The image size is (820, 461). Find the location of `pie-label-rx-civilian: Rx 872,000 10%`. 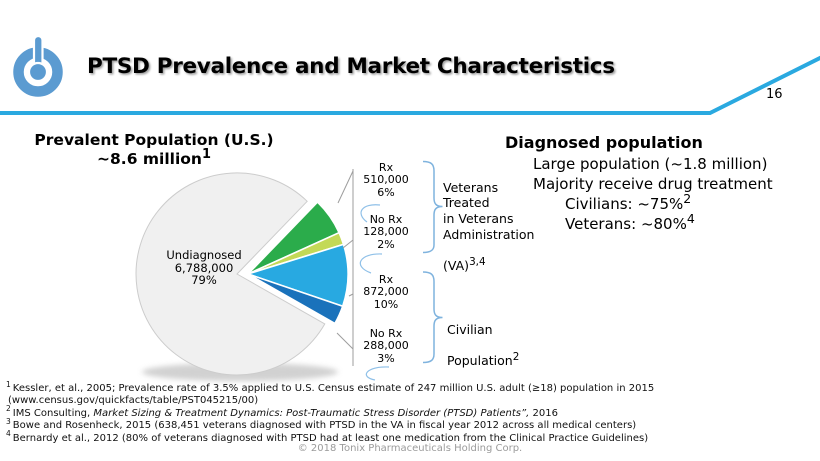

pie-label-rx-civilian: Rx 872,000 10% is located at coordinates (386, 292).